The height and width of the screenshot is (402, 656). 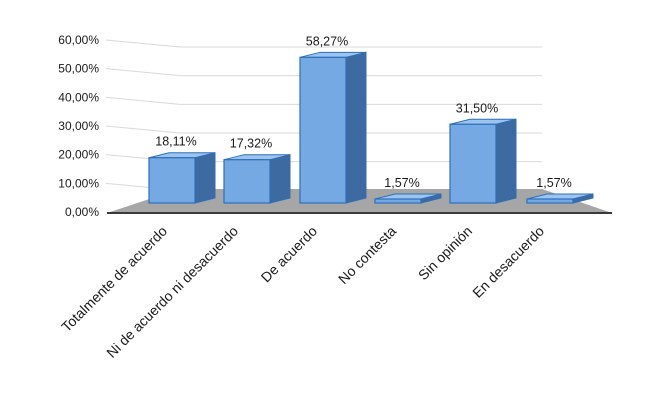 I want to click on data-label-3: 1,57%, so click(x=401, y=183).